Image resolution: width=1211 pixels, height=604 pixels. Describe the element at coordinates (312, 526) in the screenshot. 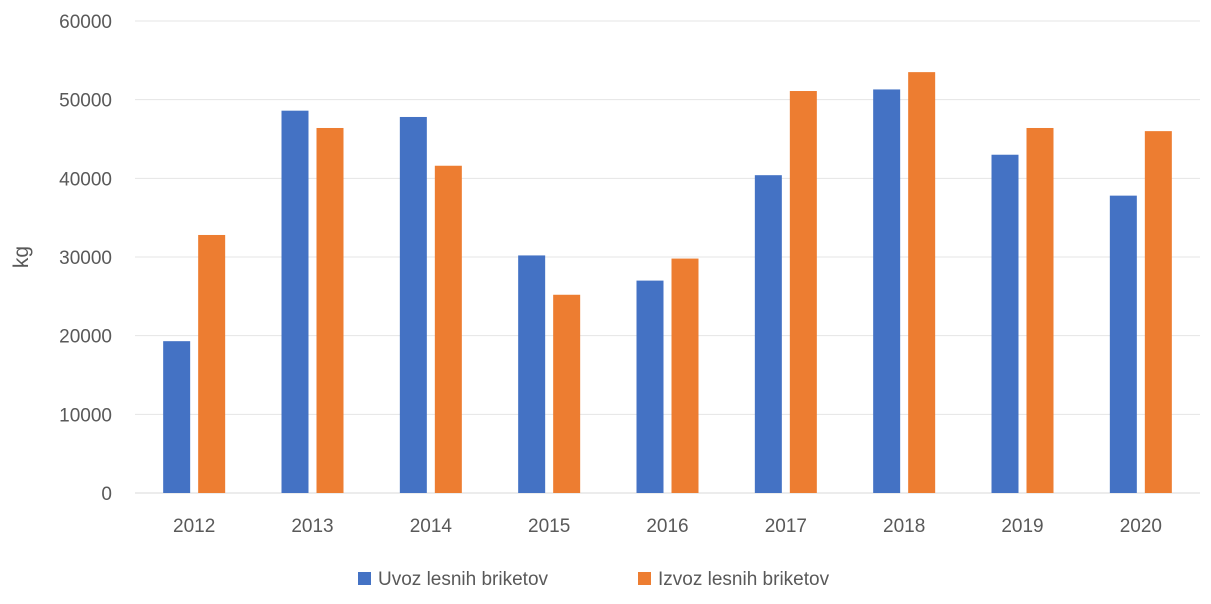

I see `x-tick-label: 2013` at that location.